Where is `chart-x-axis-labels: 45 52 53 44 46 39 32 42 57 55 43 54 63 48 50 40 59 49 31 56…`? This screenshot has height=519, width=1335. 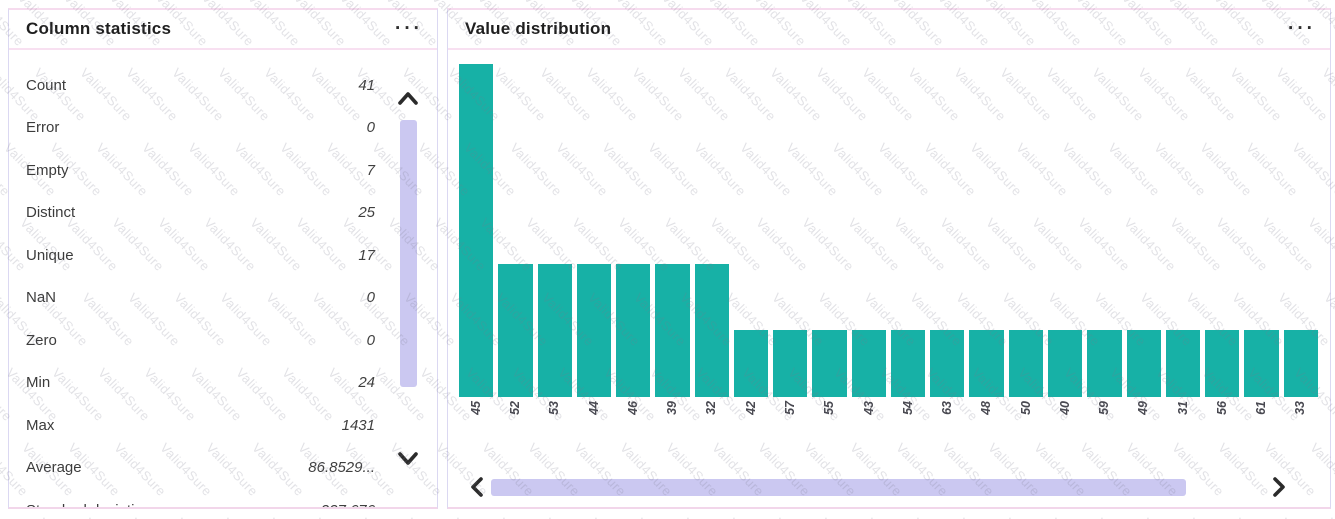 chart-x-axis-labels: 45 52 53 44 46 39 32 42 57 55 43 54 63 48 50 40 59 49 31 56… is located at coordinates (888, 425).